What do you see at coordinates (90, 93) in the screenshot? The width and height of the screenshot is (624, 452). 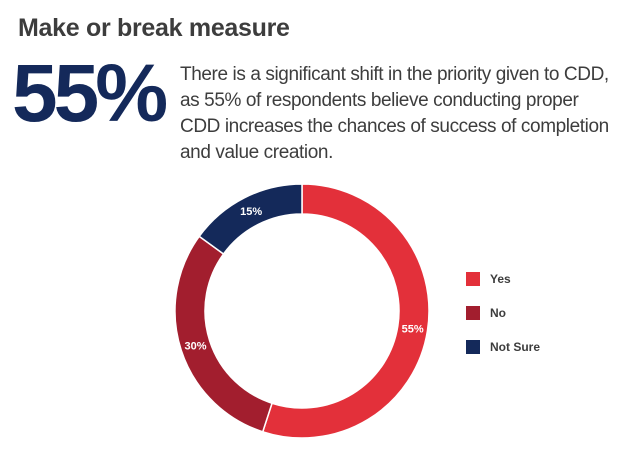 I see `headline-stat: 55%` at bounding box center [90, 93].